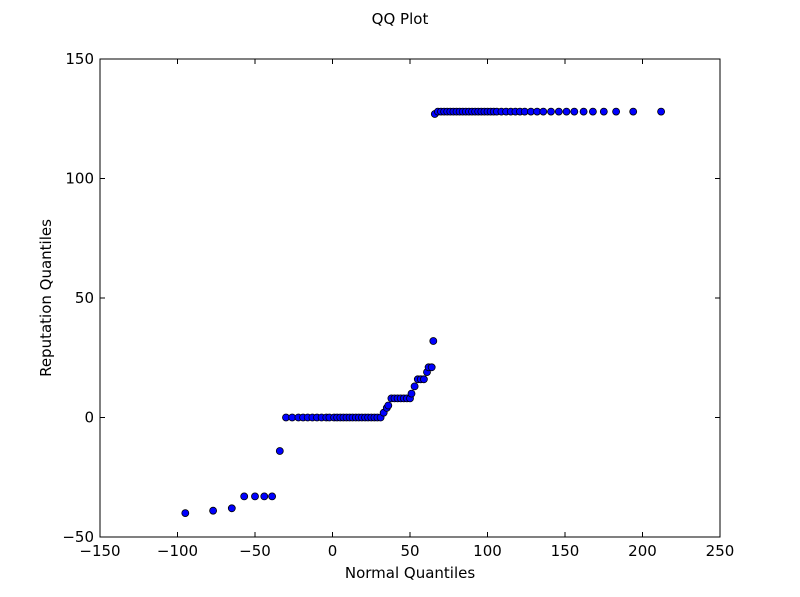 The height and width of the screenshot is (597, 800). I want to click on y-tick-label: 150, so click(79, 59).